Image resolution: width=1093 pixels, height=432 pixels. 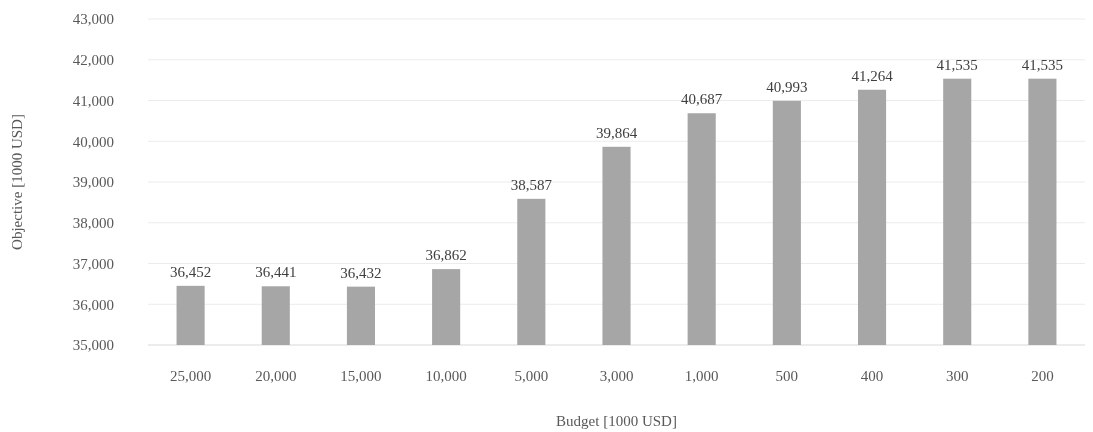 I want to click on x-tick-label: 15,000, so click(x=361, y=376).